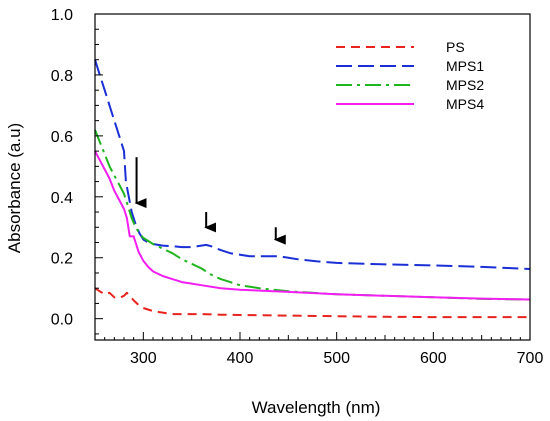 The image size is (550, 421). I want to click on legend-label-mps4: MPS4, so click(465, 104).